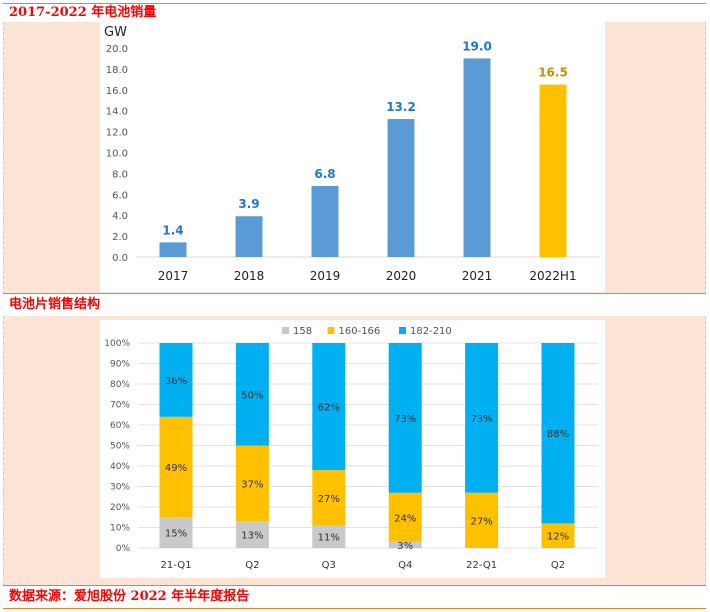 Image resolution: width=710 pixels, height=612 pixels. Describe the element at coordinates (120, 529) in the screenshot. I see `y-tick-label: 10%` at that location.